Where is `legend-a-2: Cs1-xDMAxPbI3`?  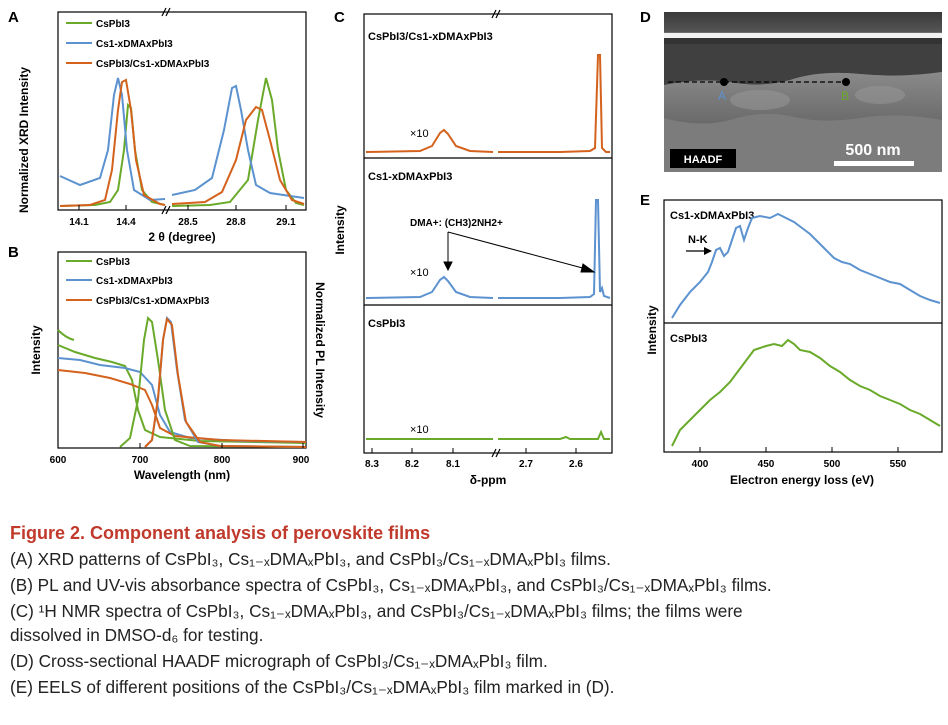 legend-a-2: Cs1-xDMAxPbI3 is located at coordinates (134, 44).